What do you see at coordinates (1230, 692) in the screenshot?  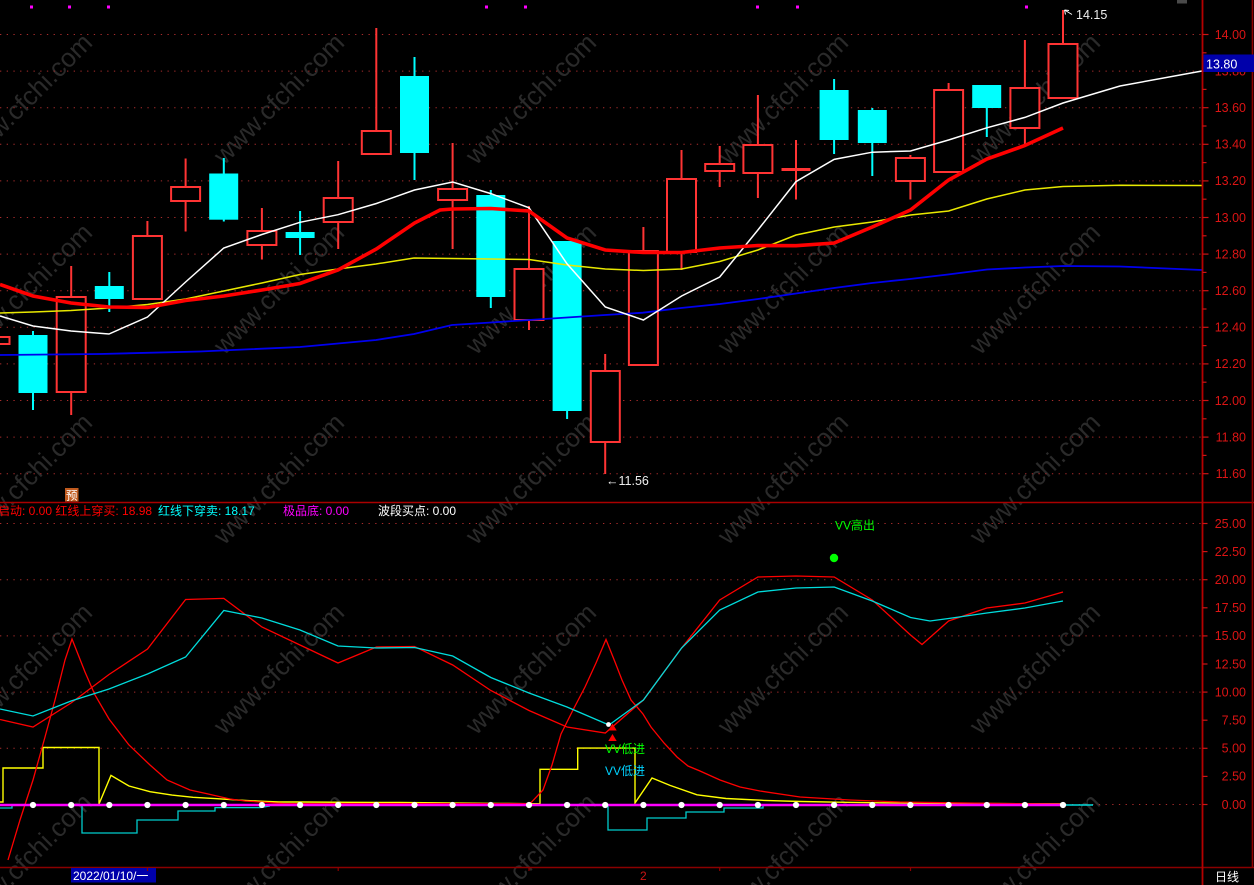 I see `svg-text: 10.00` at bounding box center [1230, 692].